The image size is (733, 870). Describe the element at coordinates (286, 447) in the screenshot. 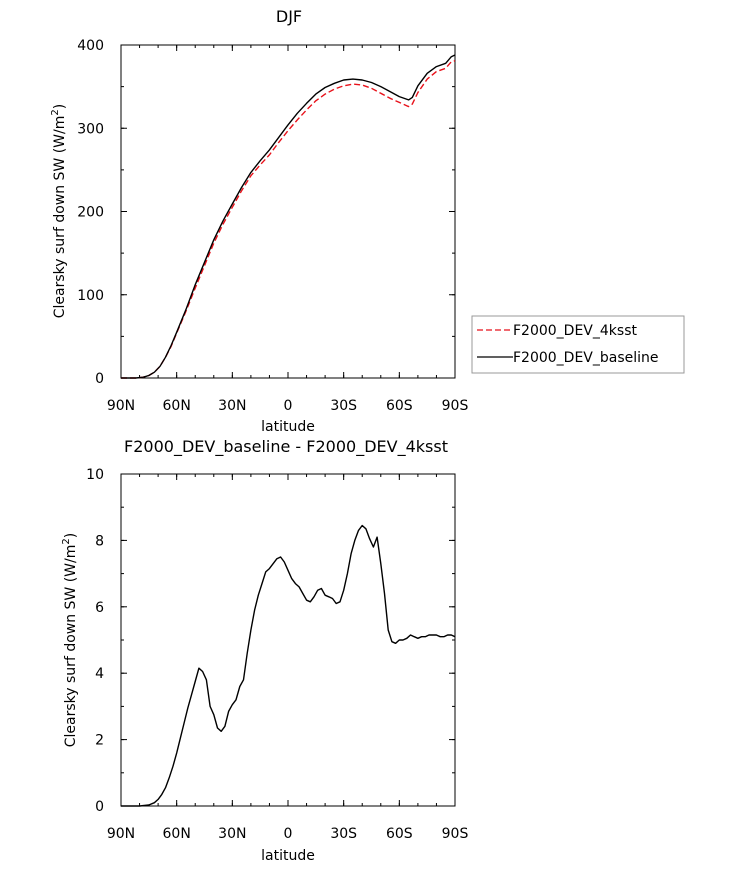

I see `bottom-panel-title: F2000_DEV_baseline - F2000_DEV_4ksst` at that location.